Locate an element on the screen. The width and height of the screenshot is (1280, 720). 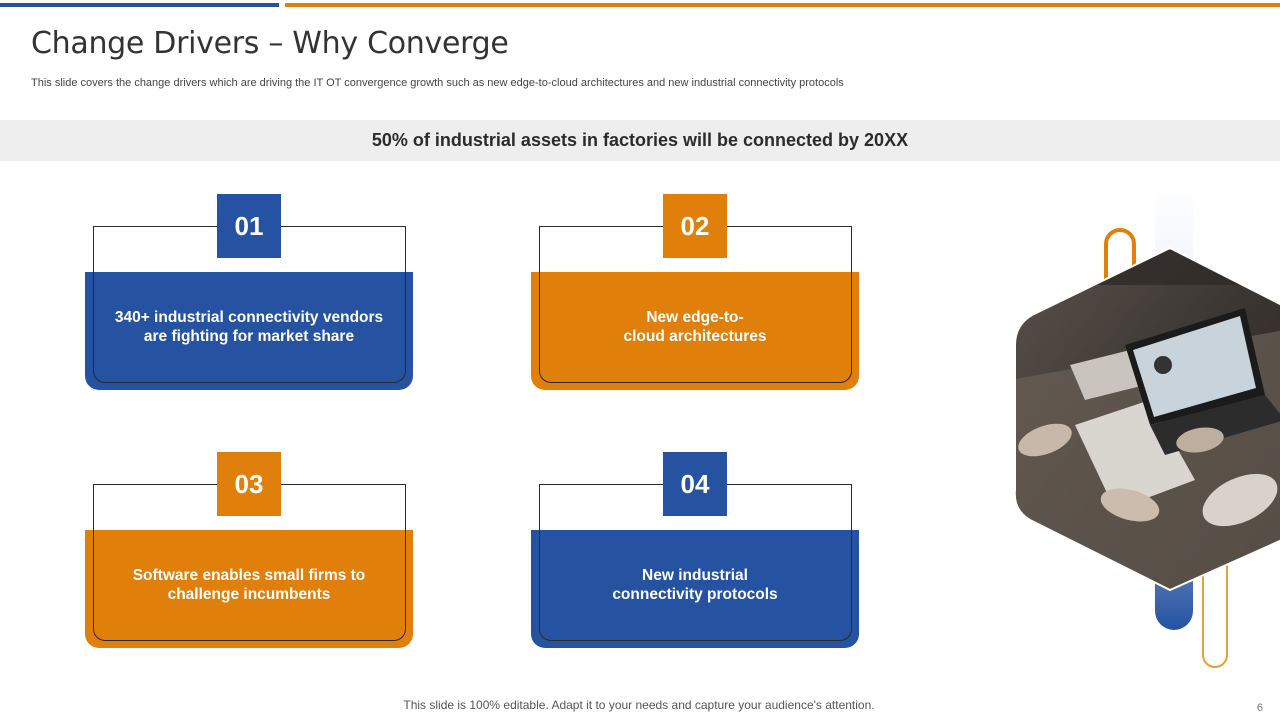
card-text: New industrial connectivity protocols is located at coordinates (695, 585).